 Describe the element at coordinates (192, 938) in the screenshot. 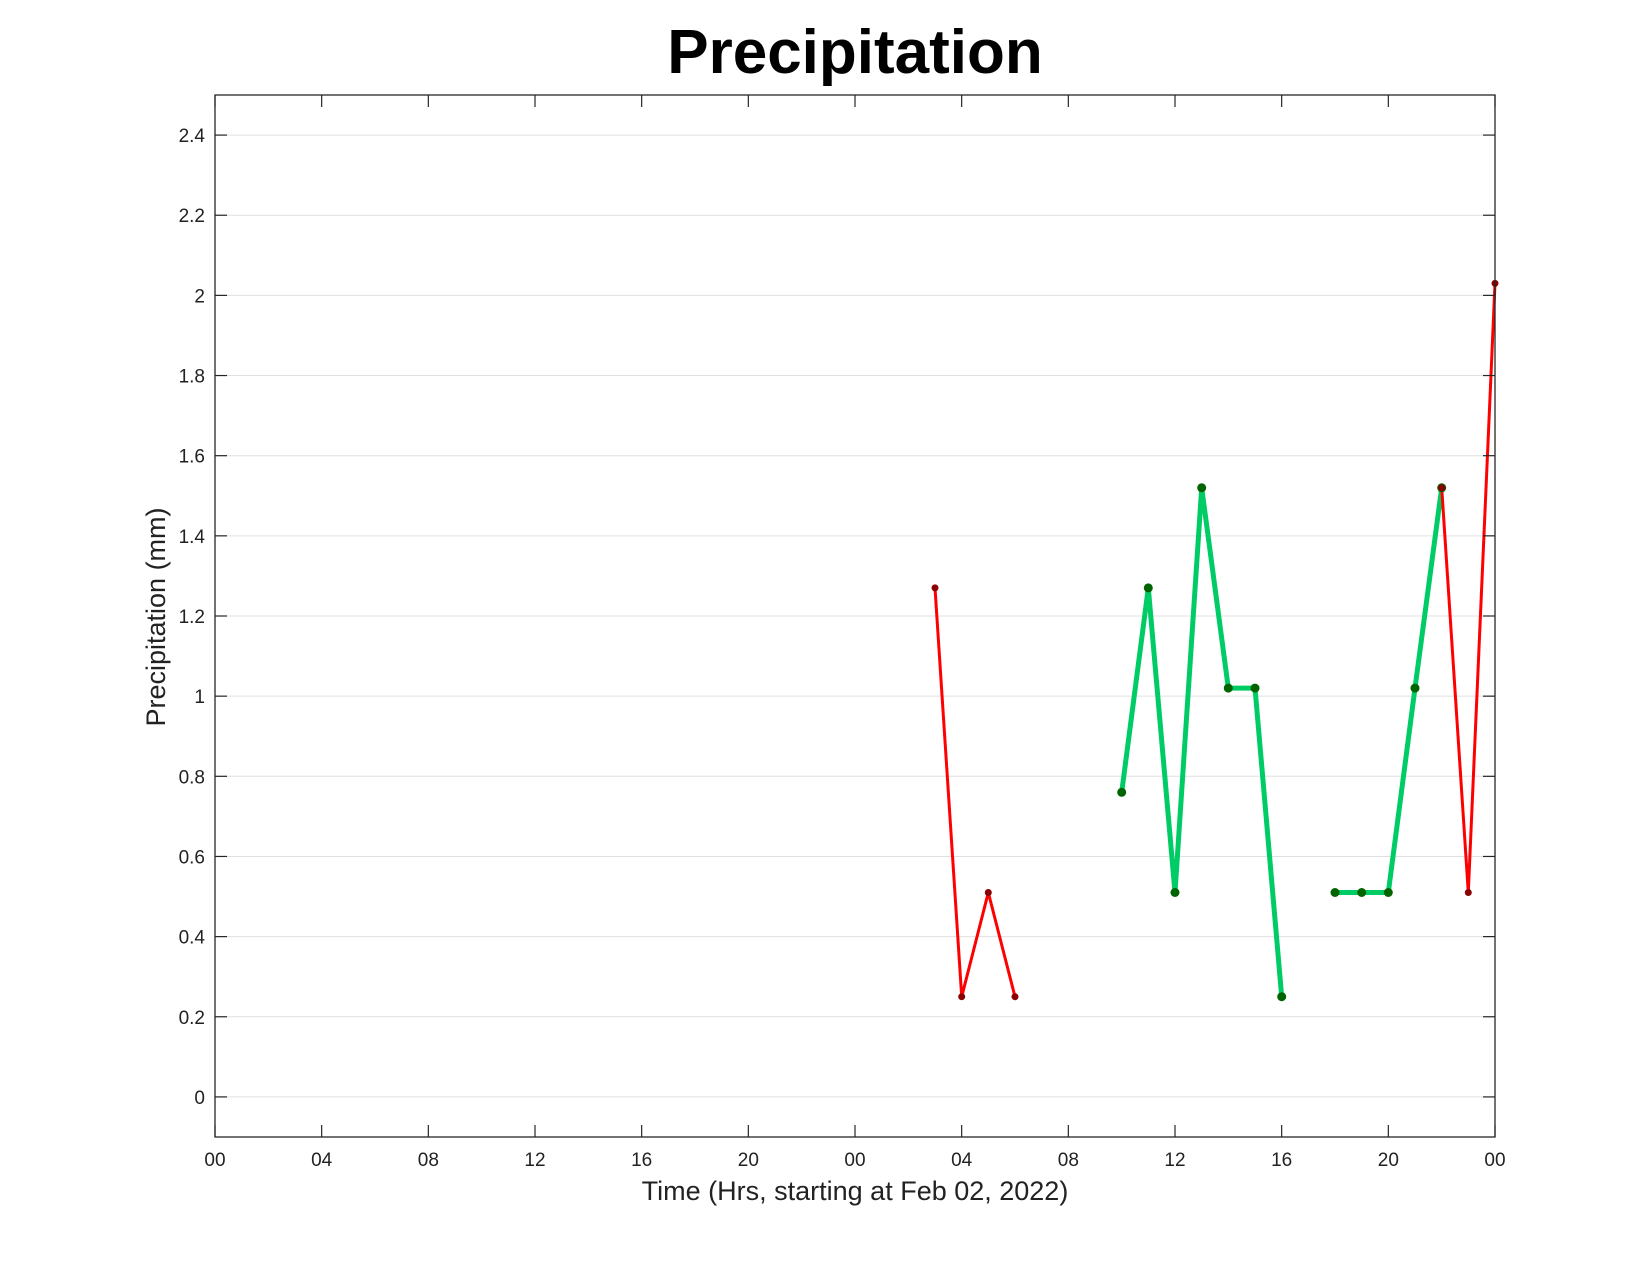

I see `y-tick-label: 0.4` at that location.